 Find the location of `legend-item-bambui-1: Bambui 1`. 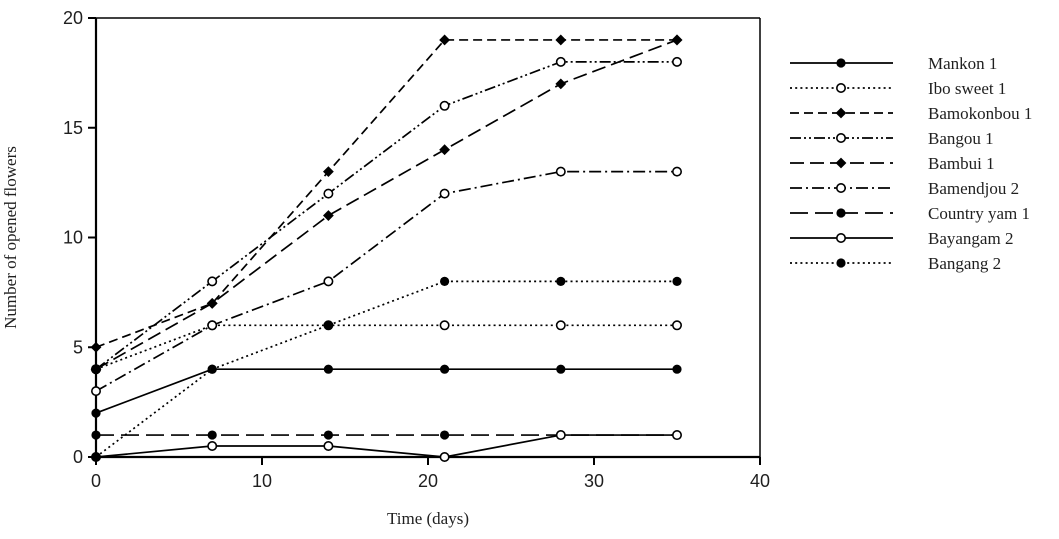

legend-item-bambui-1: Bambui 1 is located at coordinates (892, 163).